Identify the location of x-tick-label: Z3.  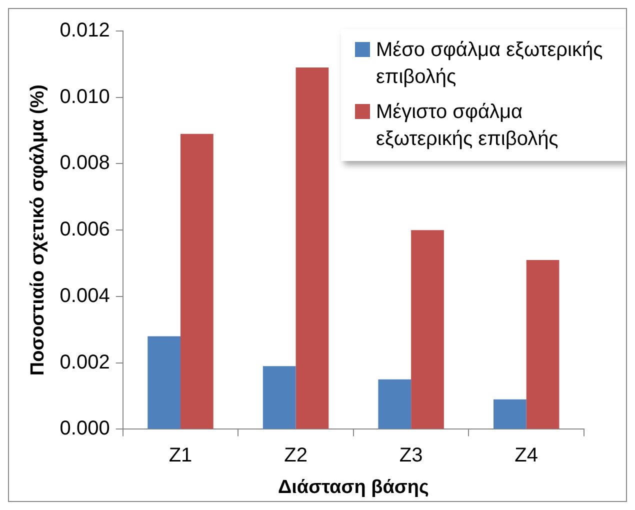
(411, 455).